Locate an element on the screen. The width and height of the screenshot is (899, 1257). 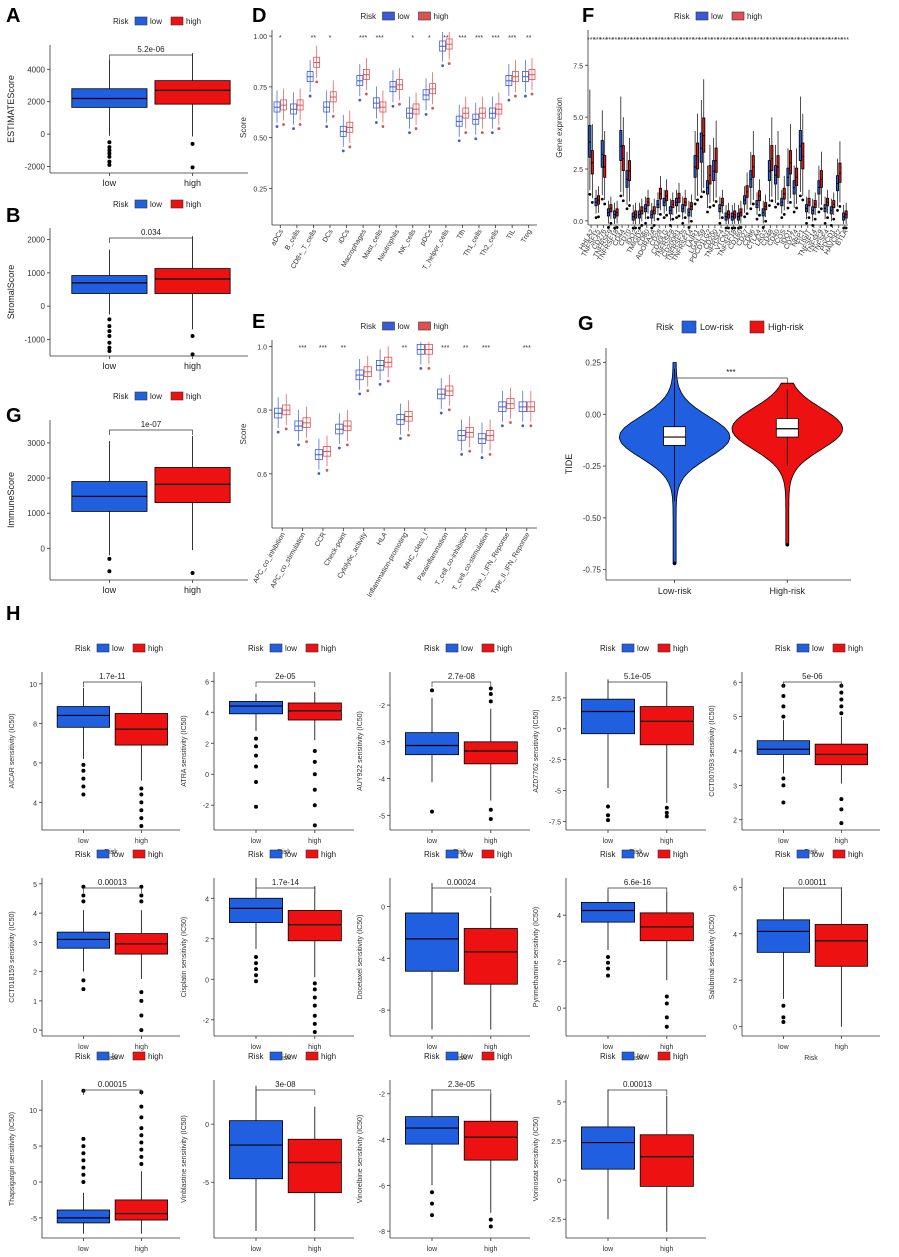
H9-outlier-point is located at coordinates (608, 968).